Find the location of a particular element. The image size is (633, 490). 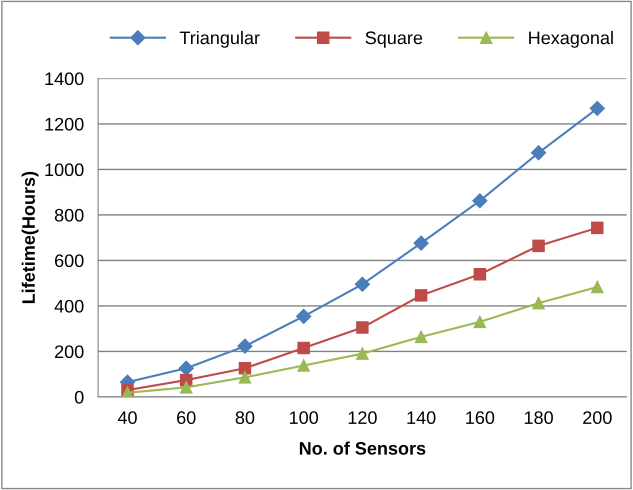

y-tick-label: 800 is located at coordinates (69, 215).